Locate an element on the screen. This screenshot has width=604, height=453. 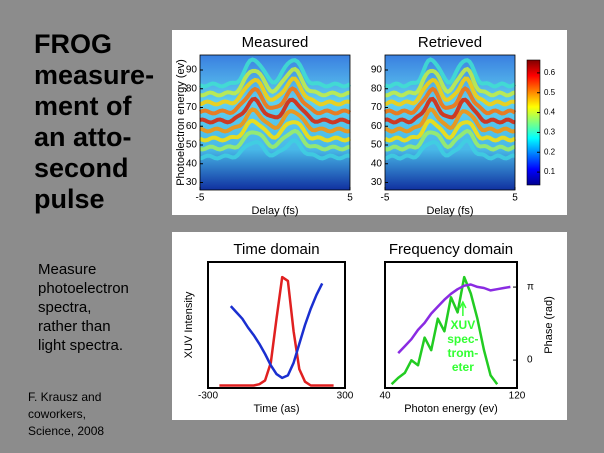
x-tick-label: 40 is located at coordinates (385, 396).